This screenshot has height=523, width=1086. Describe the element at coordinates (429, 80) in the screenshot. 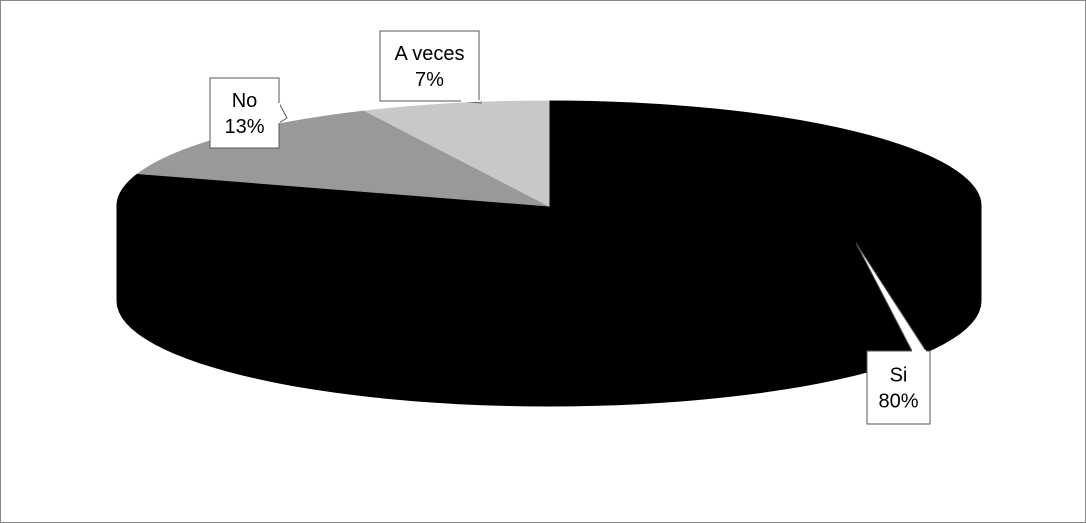

I see `percent-label-a-veces: 7%` at that location.